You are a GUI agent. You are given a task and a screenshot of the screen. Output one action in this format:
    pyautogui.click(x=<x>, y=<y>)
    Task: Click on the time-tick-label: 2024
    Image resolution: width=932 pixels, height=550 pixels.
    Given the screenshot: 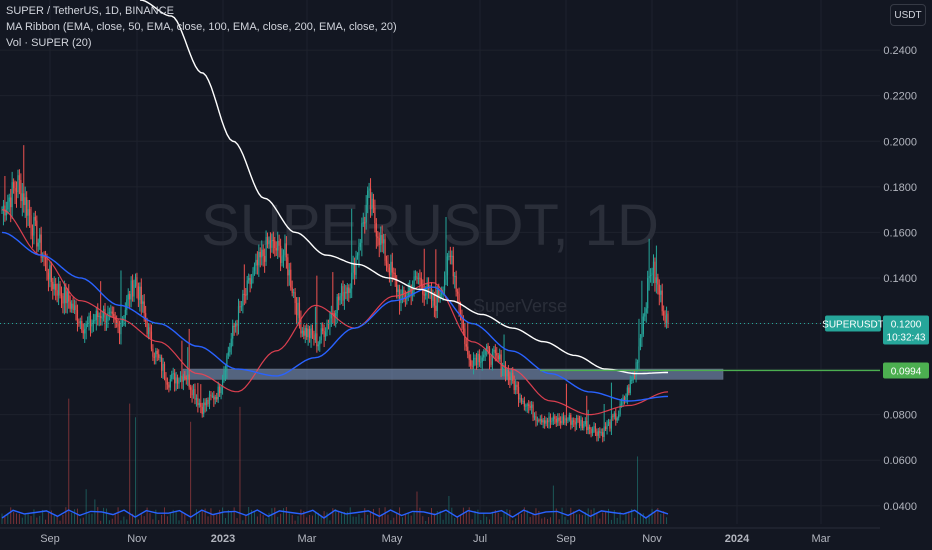 What is the action you would take?
    pyautogui.click(x=737, y=539)
    